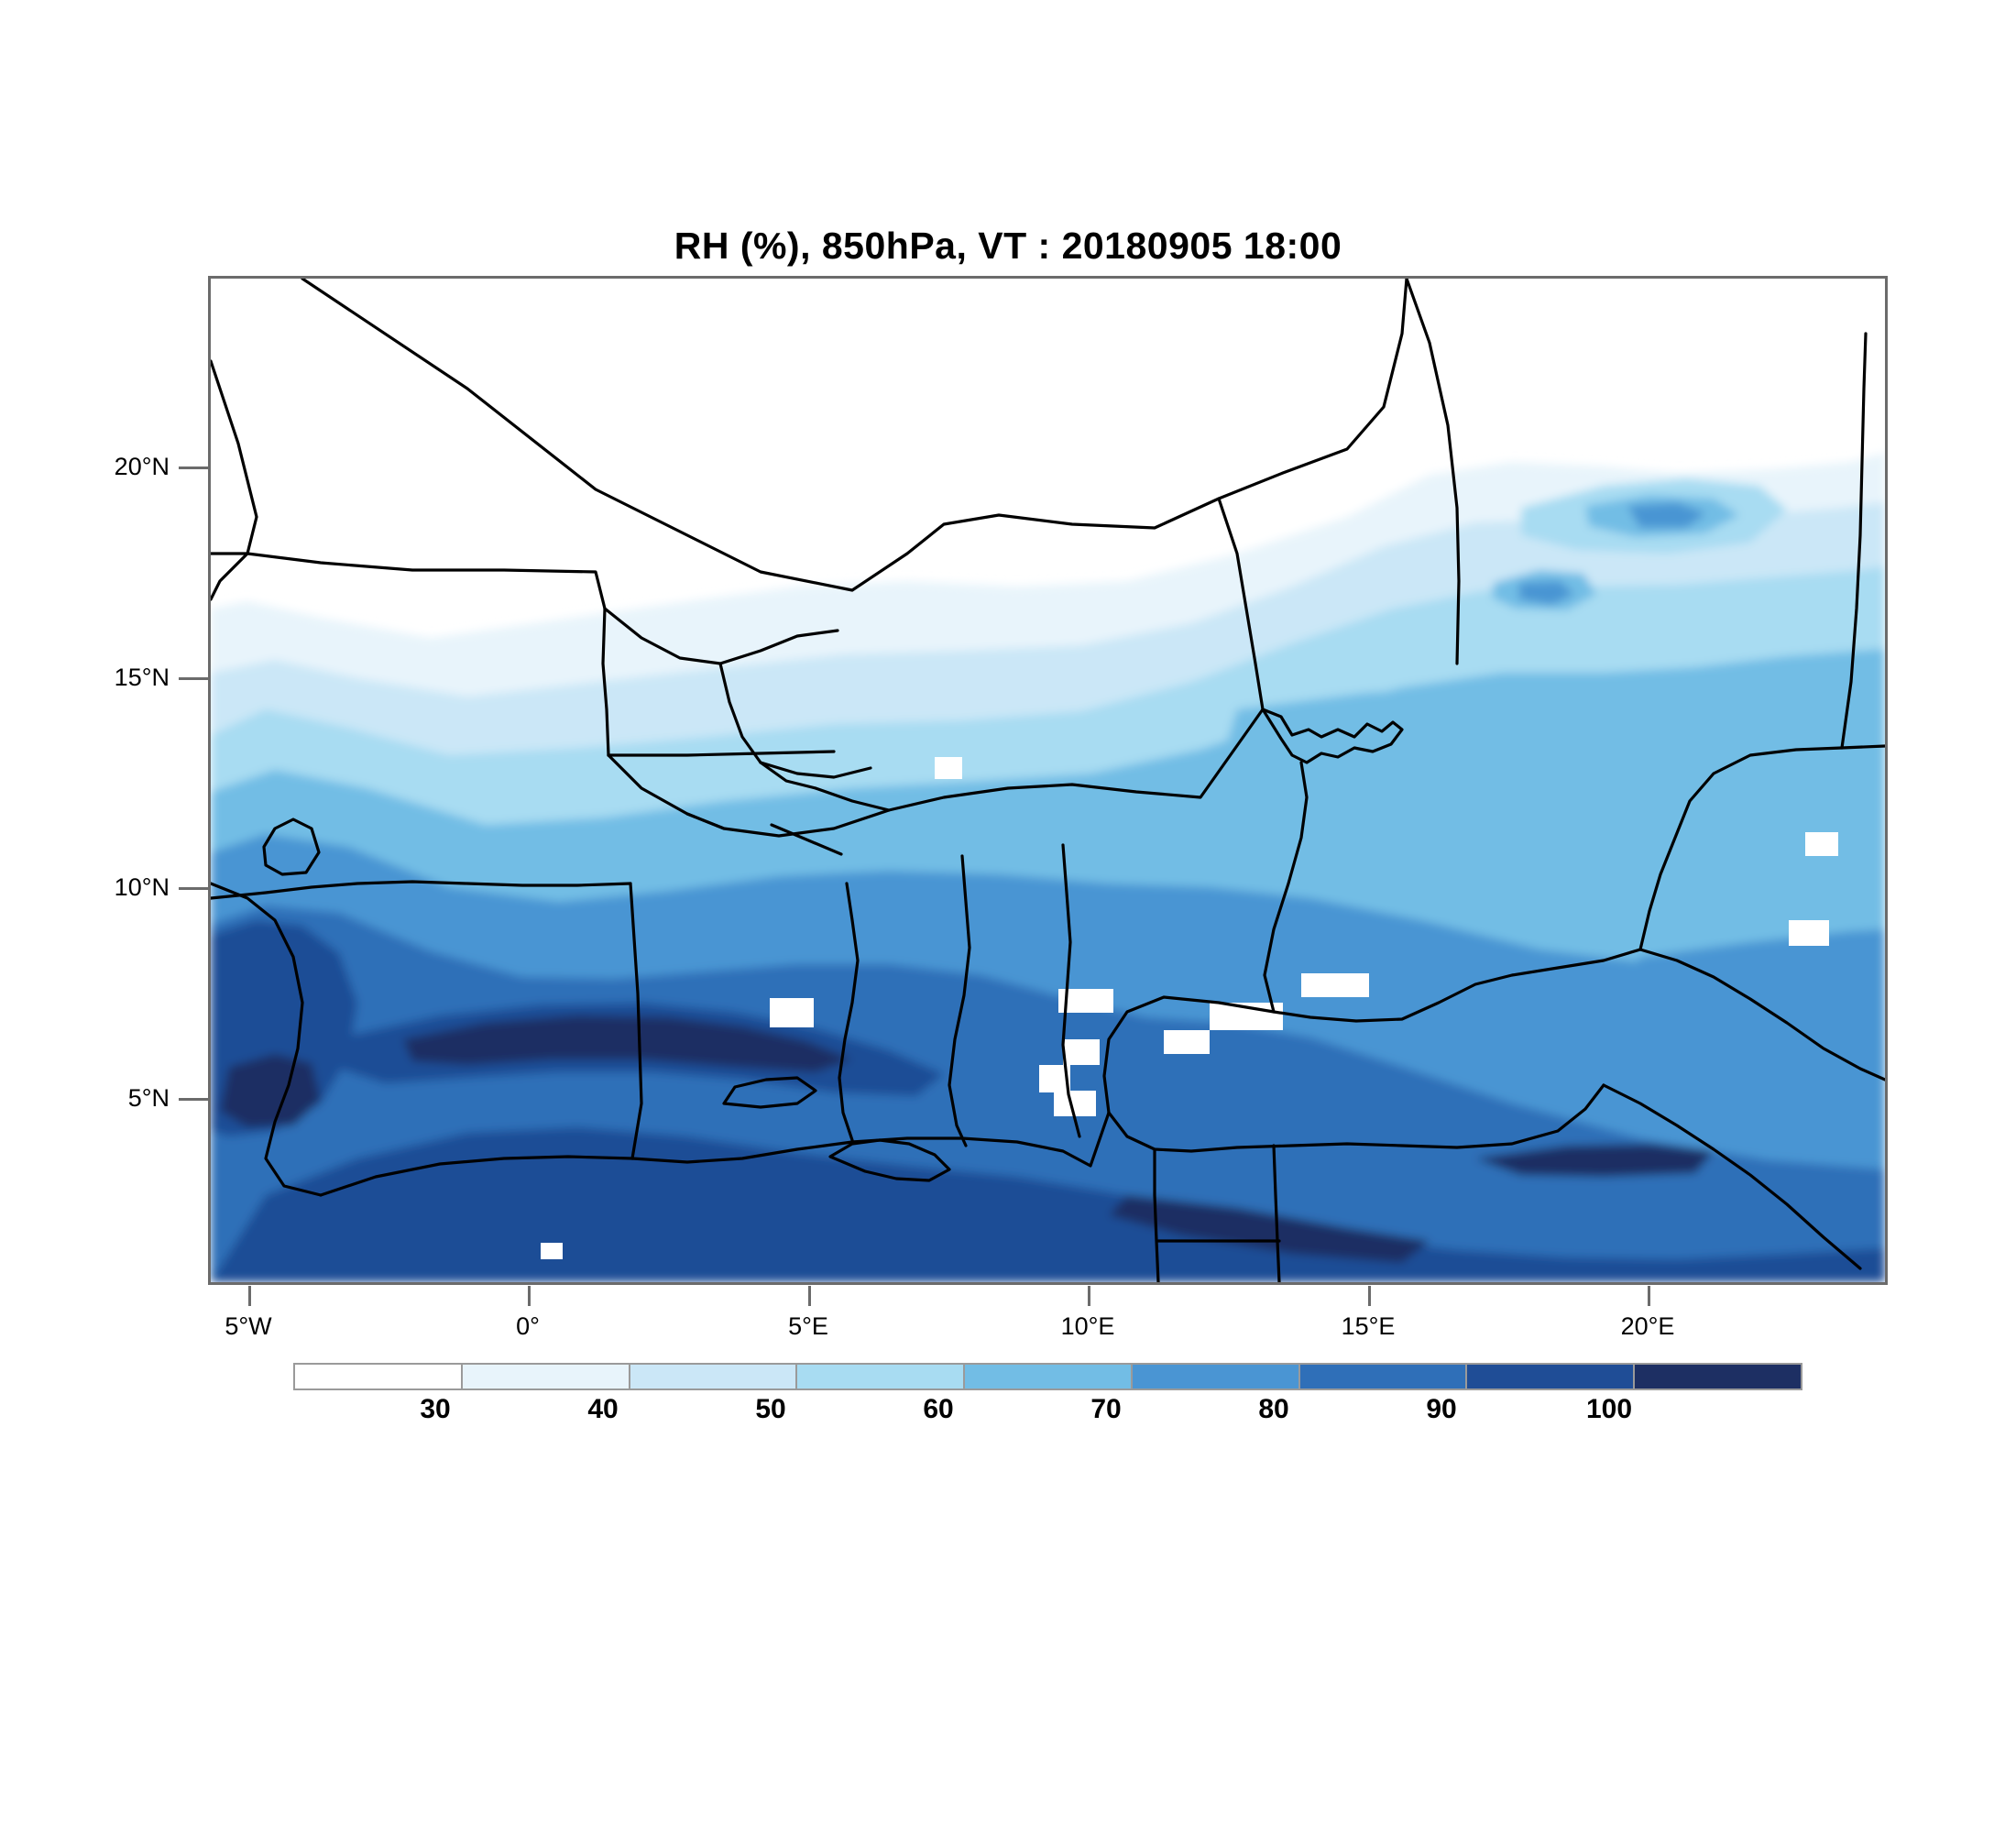  Describe the element at coordinates (1273, 1409) in the screenshot. I see `colorbar-tick-80: 80` at that location.